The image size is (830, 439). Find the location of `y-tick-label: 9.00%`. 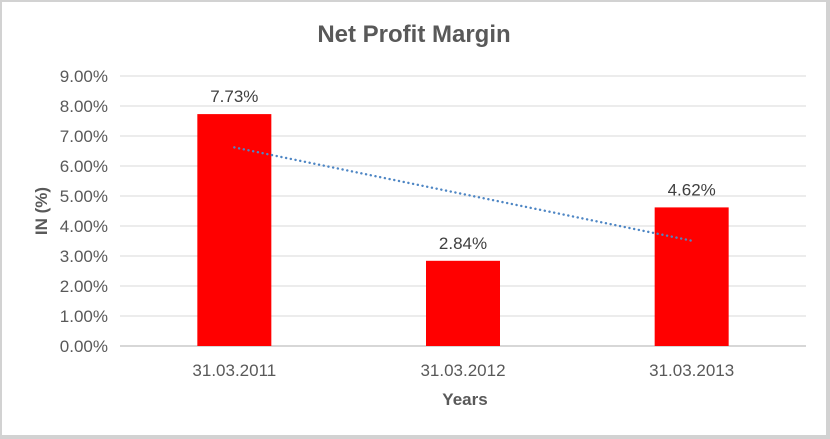

y-tick-label: 9.00% is located at coordinates (84, 76).